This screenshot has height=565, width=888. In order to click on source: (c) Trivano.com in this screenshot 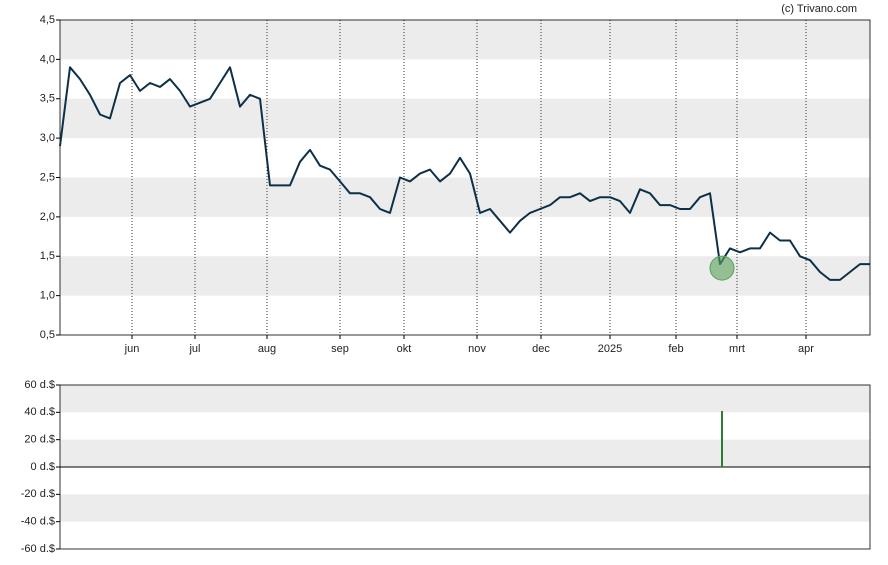, I will do `click(819, 9)`.